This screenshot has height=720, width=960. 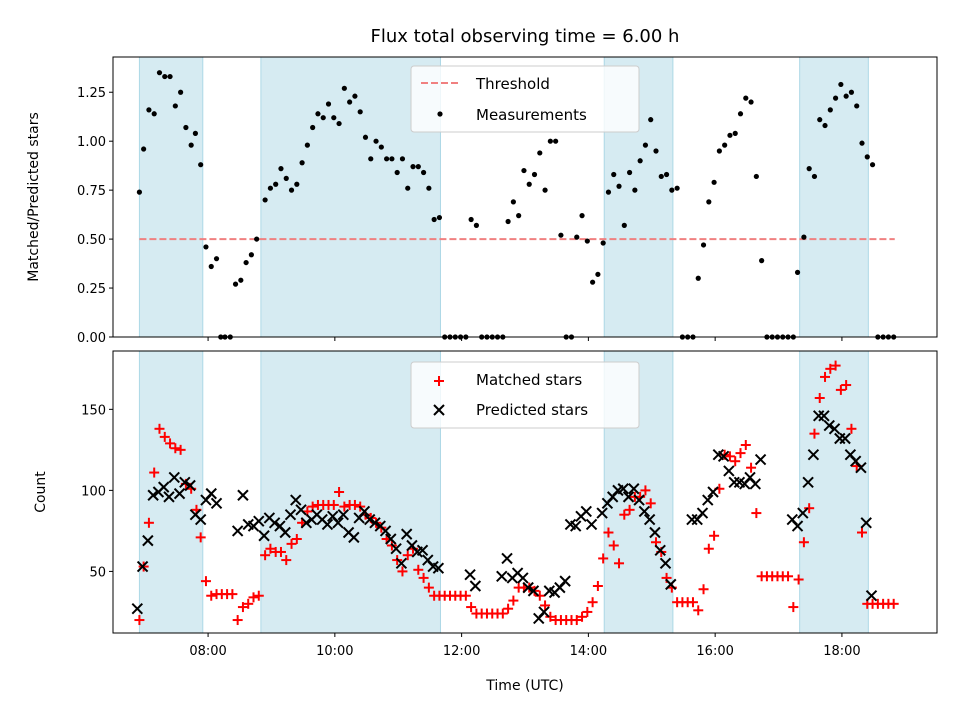 What do you see at coordinates (440, 114) in the screenshot?
I see `measurements-legend-swatch` at bounding box center [440, 114].